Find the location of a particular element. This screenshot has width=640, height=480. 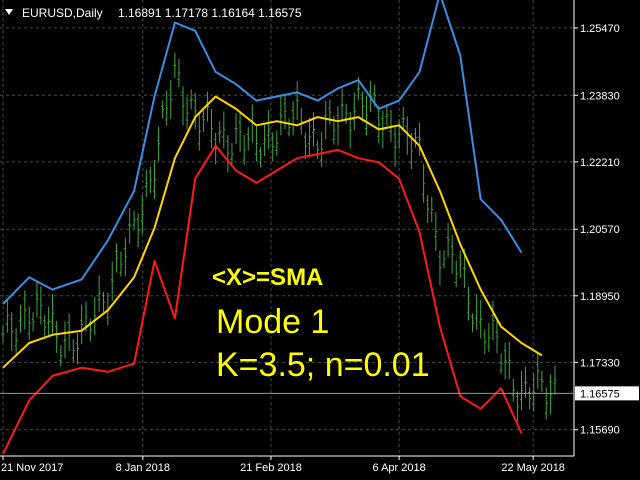

current-price-box is located at coordinates (607, 393).